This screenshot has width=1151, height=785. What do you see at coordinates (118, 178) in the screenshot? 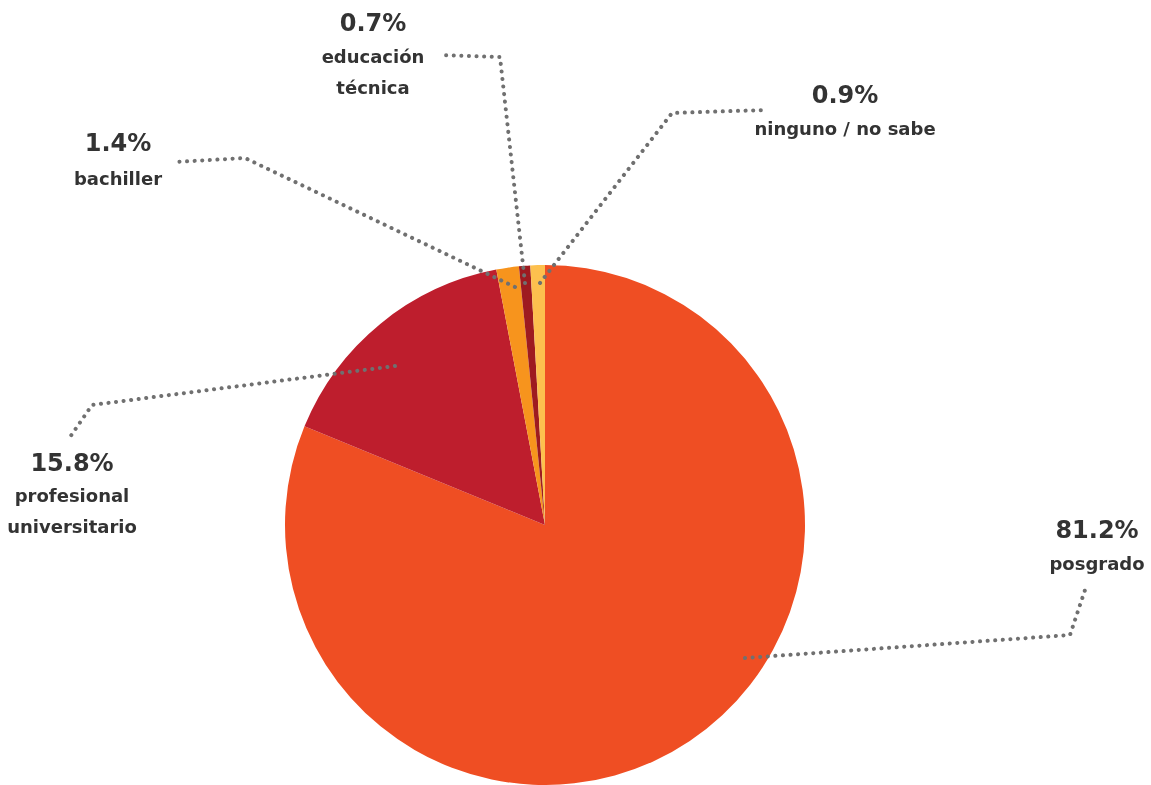
I see `slice-label: bachiller` at bounding box center [118, 178].